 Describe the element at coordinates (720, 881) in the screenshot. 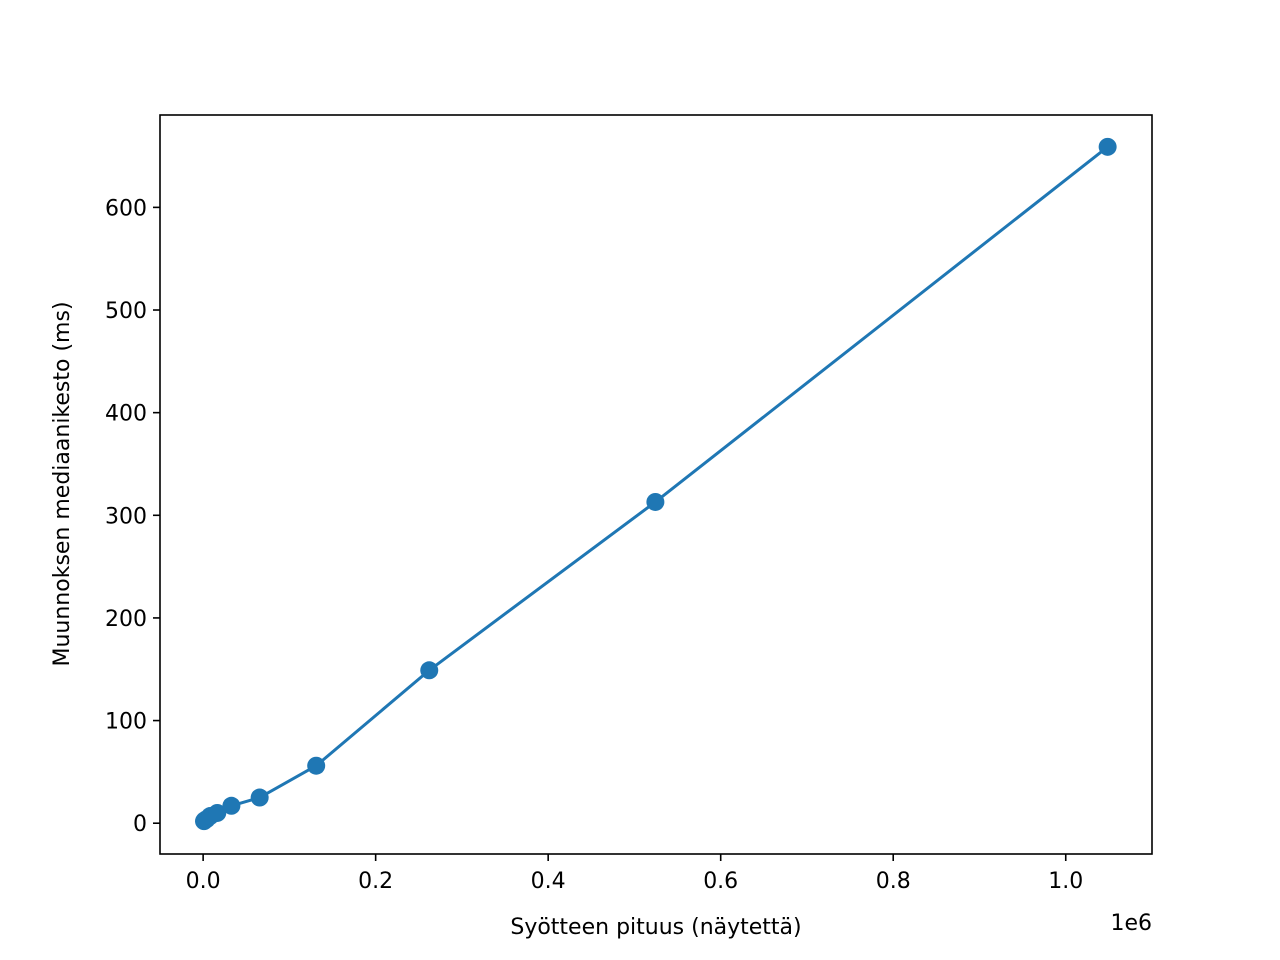

I see `x-tick-label: 0.6` at that location.